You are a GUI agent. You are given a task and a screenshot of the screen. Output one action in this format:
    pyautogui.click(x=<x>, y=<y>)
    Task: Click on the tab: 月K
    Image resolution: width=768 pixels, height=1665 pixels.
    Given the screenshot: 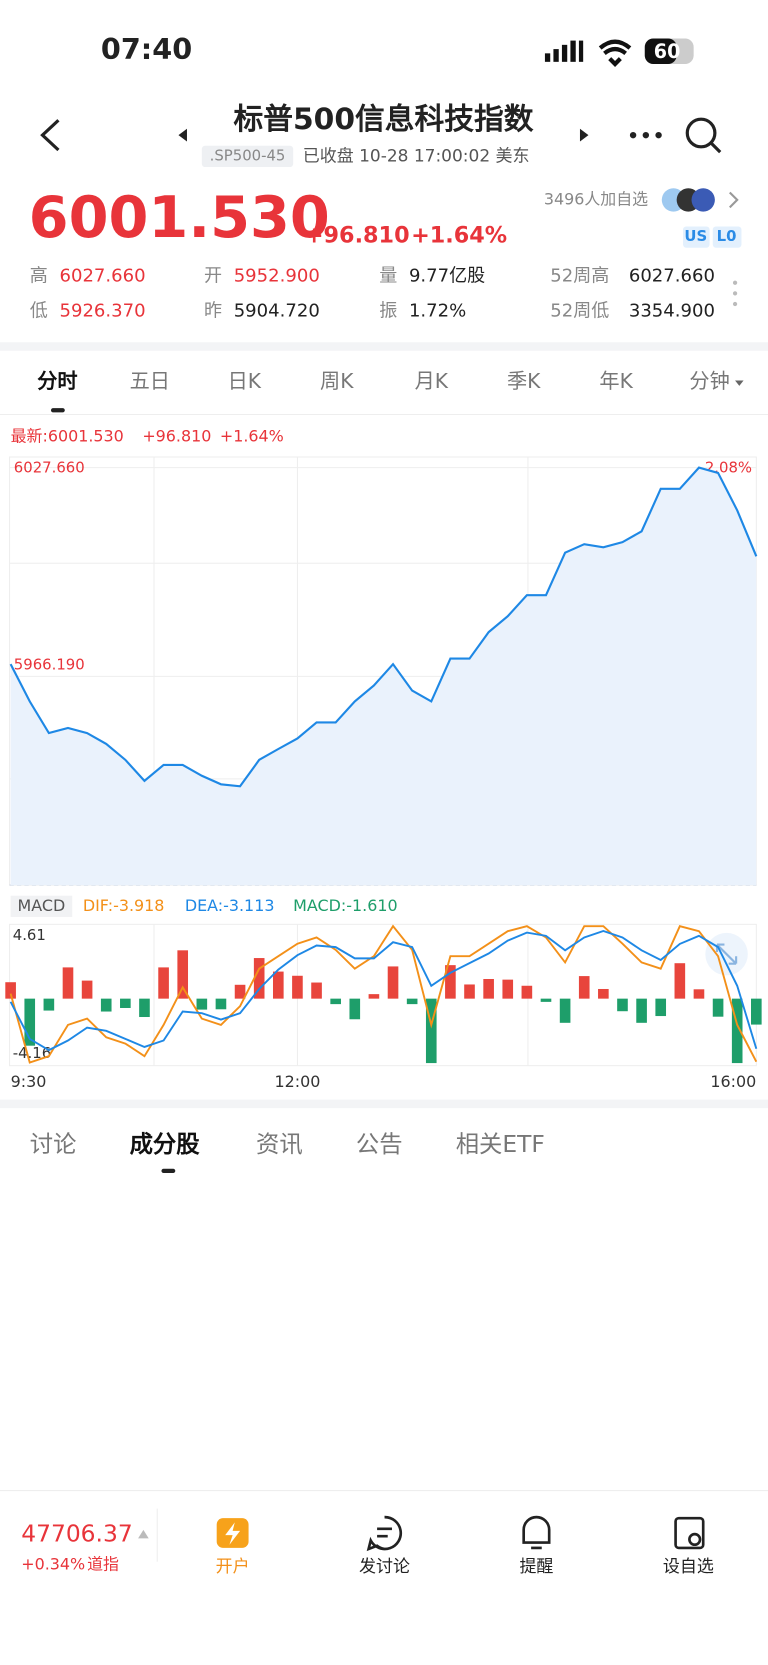 What is the action you would take?
    pyautogui.click(x=432, y=381)
    